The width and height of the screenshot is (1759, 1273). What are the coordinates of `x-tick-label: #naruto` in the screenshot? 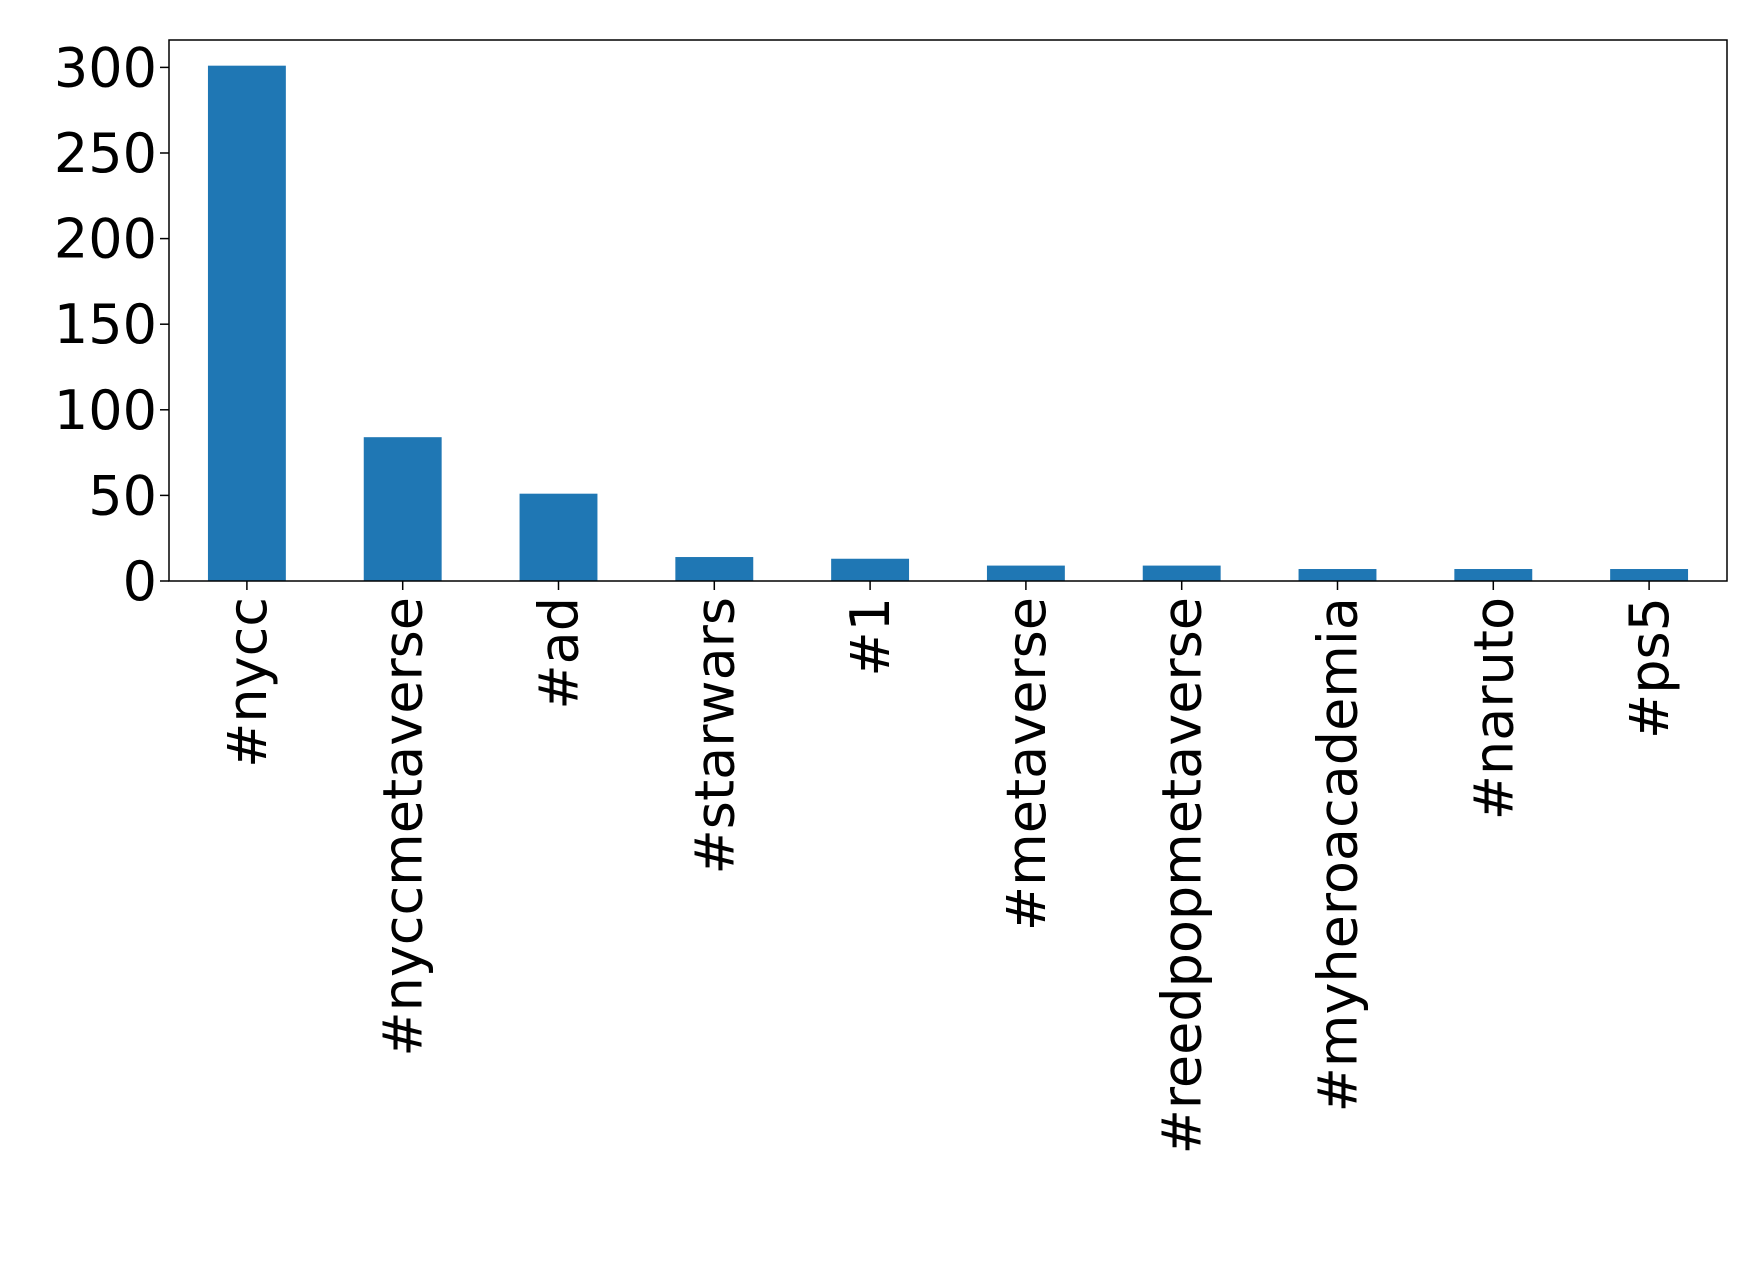 It's located at (1493, 708).